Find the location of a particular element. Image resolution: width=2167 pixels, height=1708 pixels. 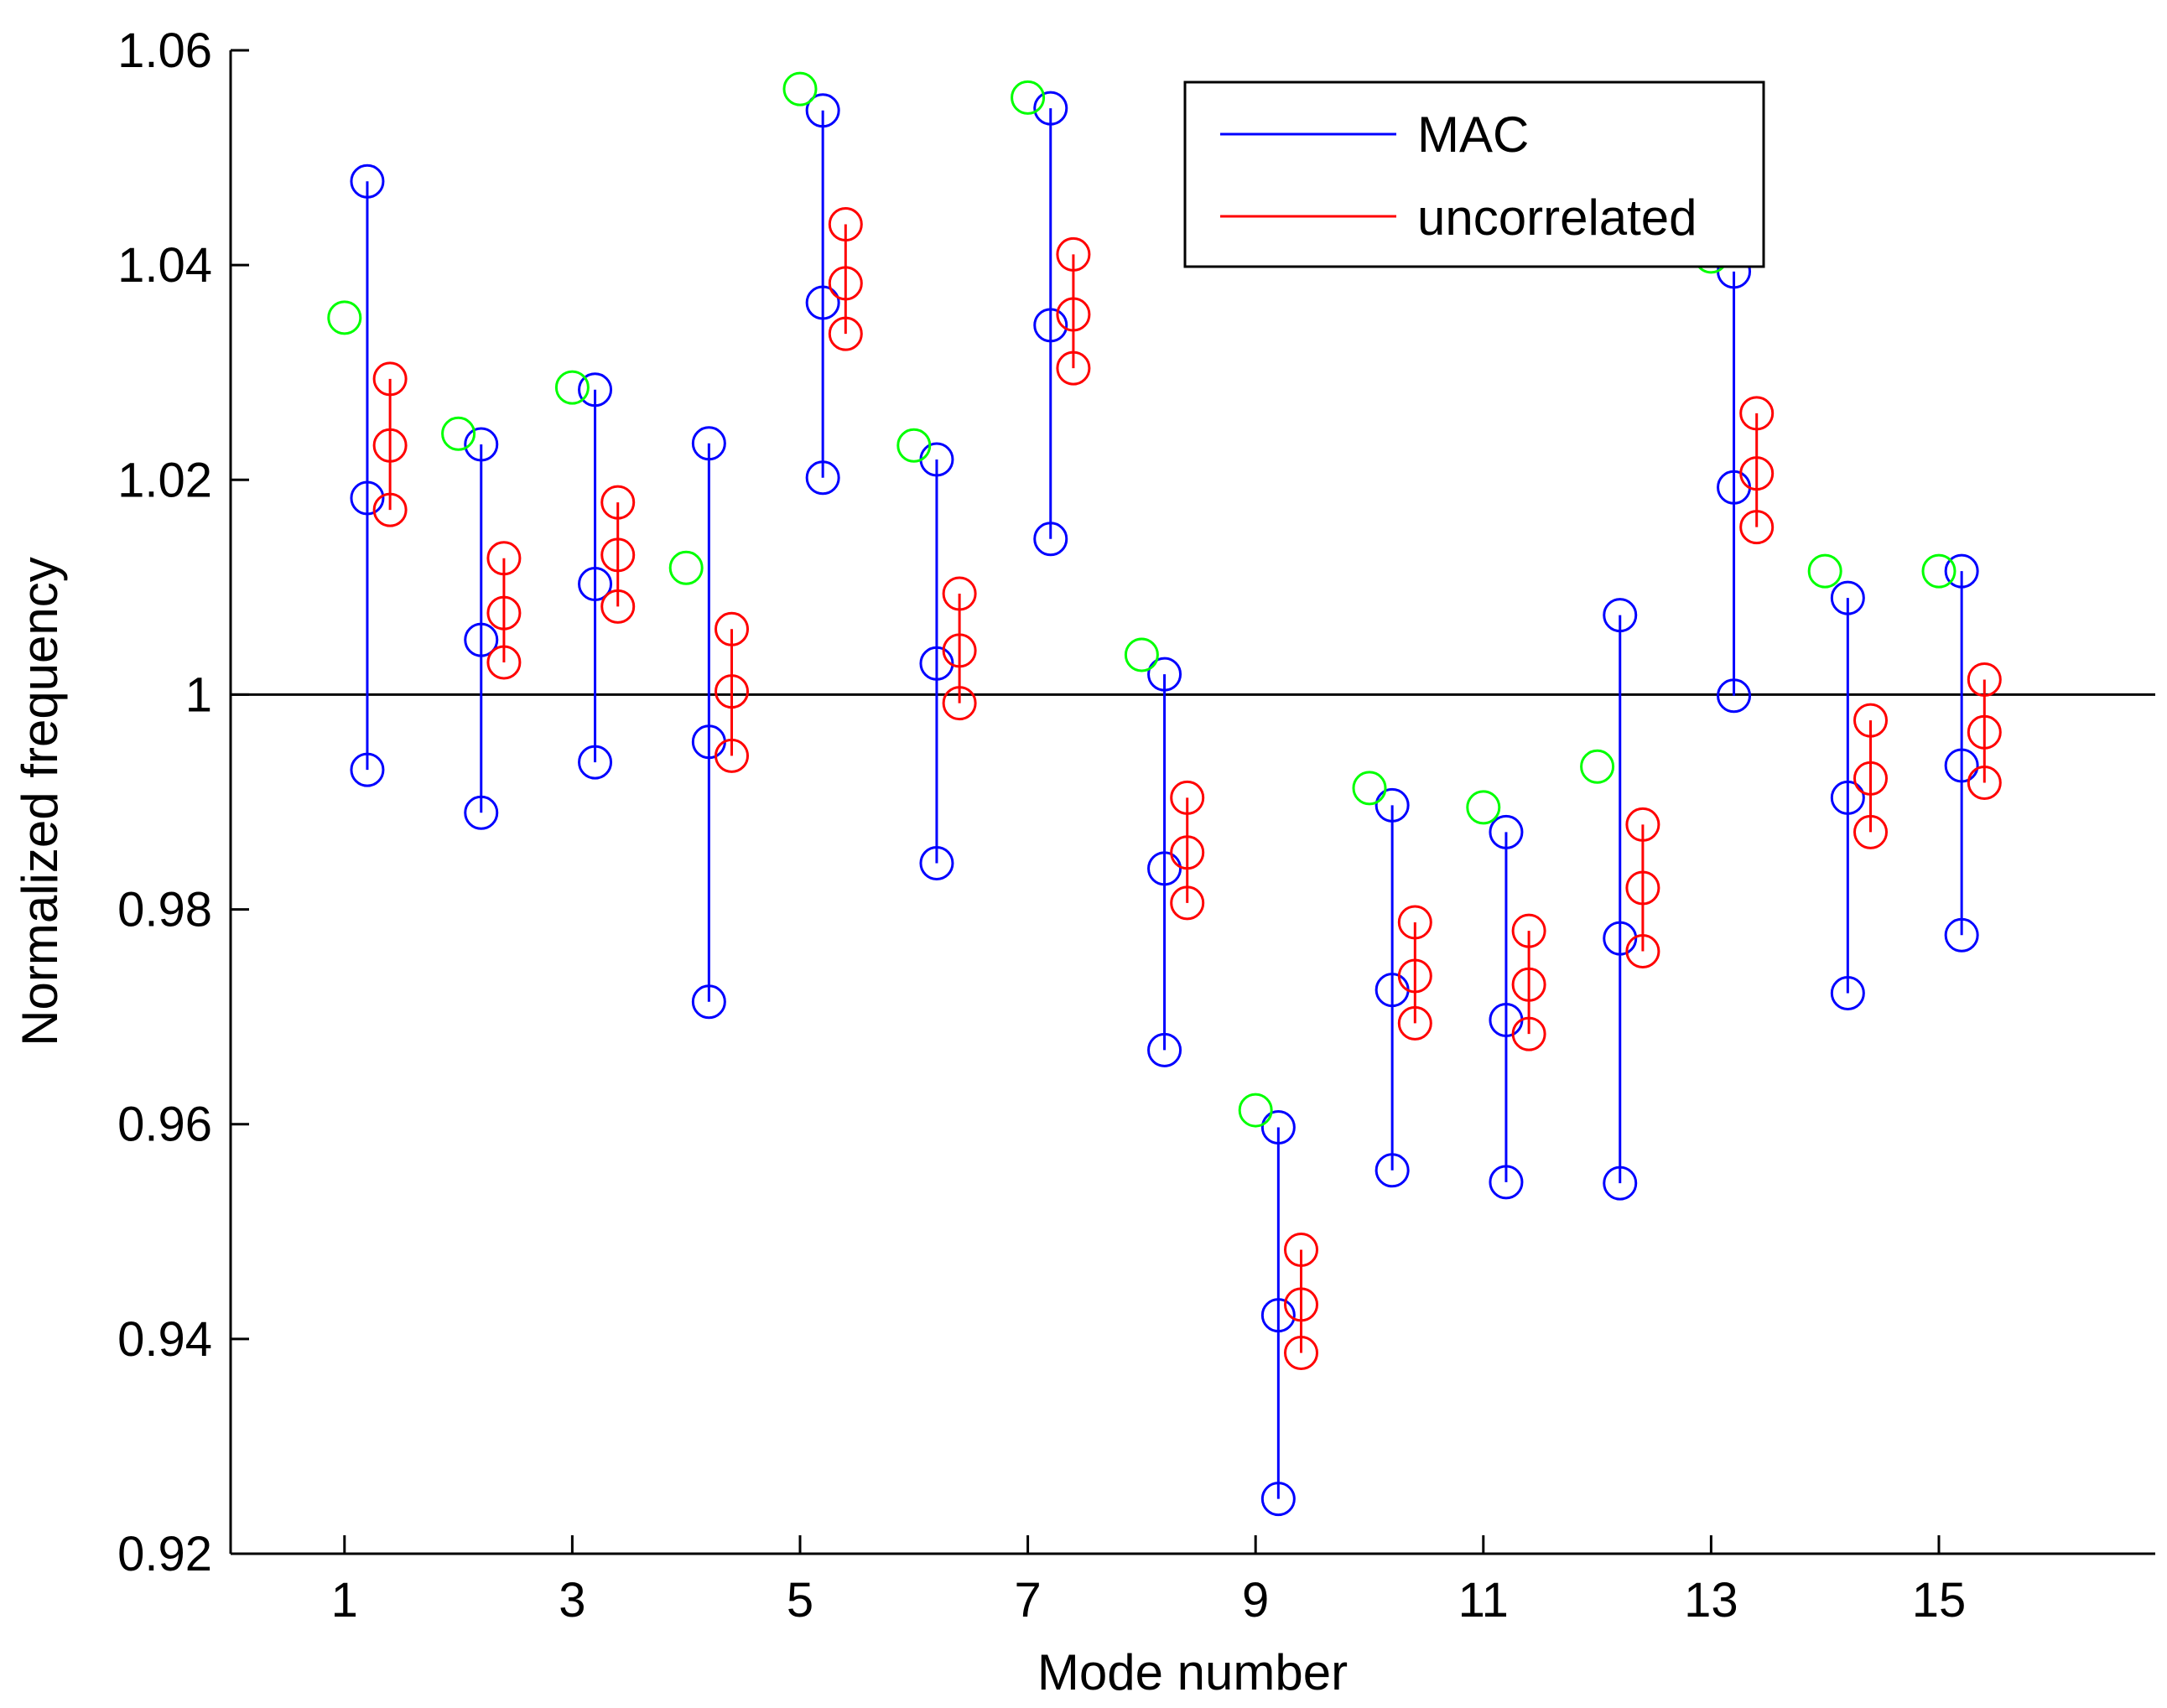

y-tick-label: 0.98 is located at coordinates (164, 910).